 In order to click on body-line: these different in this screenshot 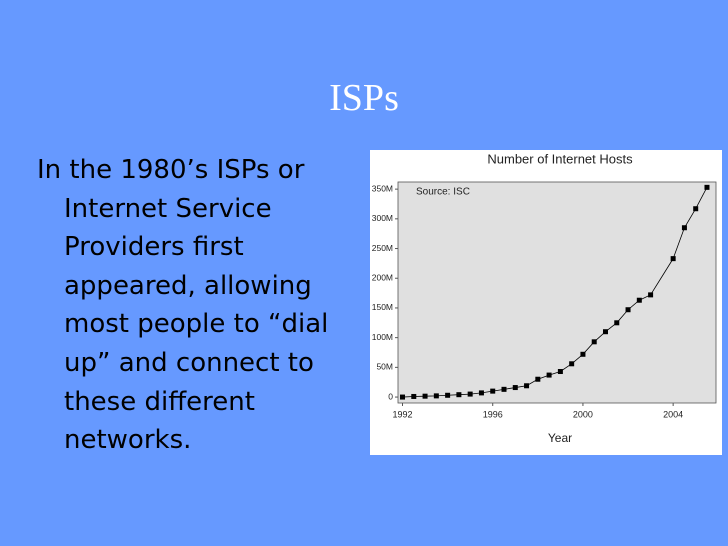, I will do `click(159, 401)`.